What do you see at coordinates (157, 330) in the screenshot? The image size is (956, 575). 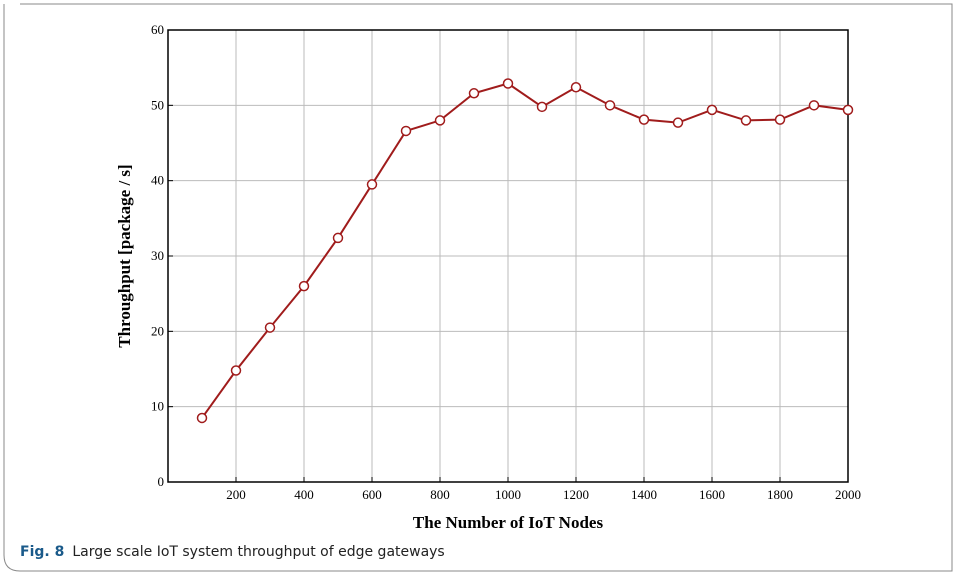 I see `y-tick-label: 20` at bounding box center [157, 330].